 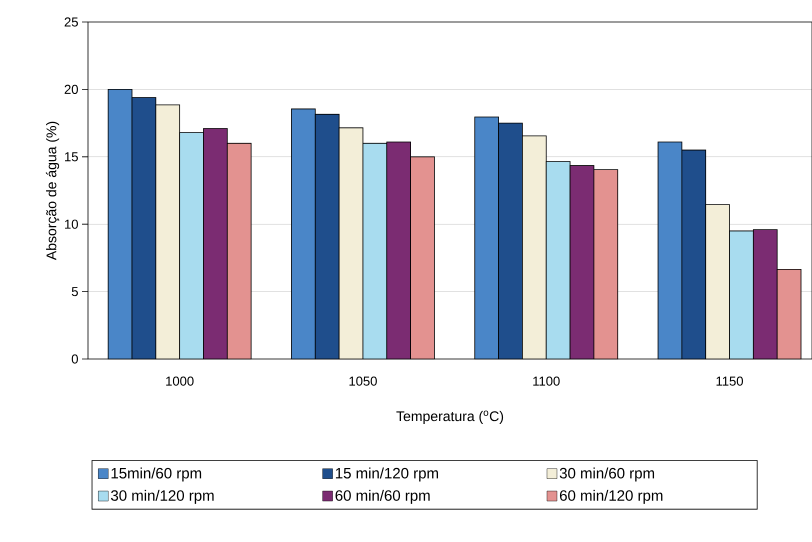 What do you see at coordinates (71, 89) in the screenshot?
I see `y-tick-label: 20` at bounding box center [71, 89].